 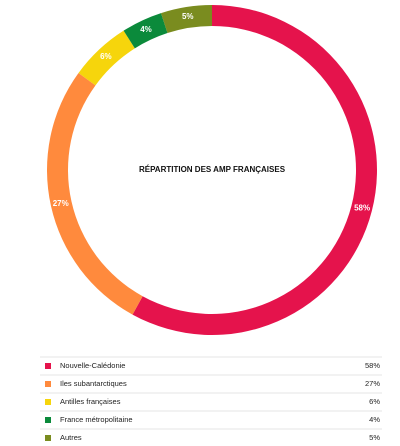 What do you see at coordinates (93, 383) in the screenshot?
I see `legend-label: Iles subantarctiques` at bounding box center [93, 383].